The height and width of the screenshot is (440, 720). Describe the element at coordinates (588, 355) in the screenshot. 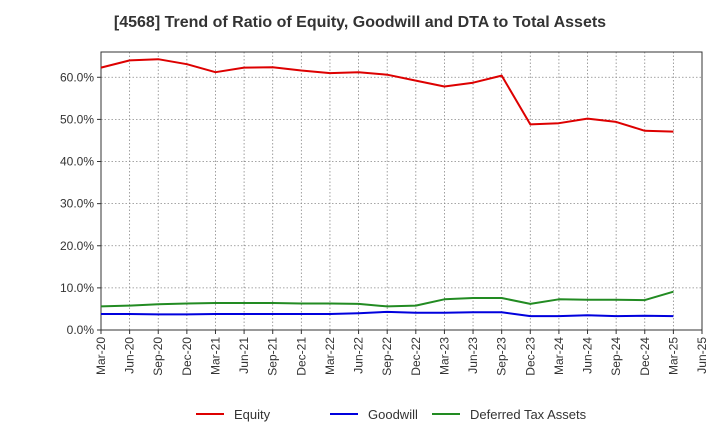

I see `x-tick-label: Jun-24` at that location.